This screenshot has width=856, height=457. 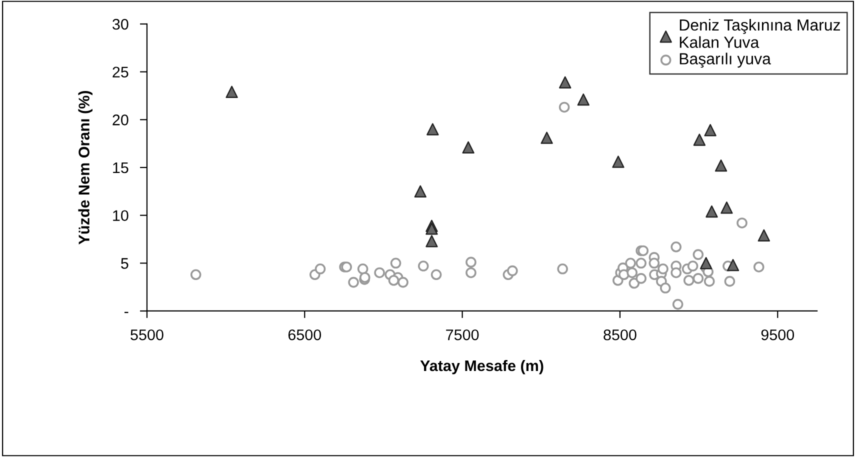 What do you see at coordinates (147, 334) in the screenshot?
I see `x-tick-label: 5500` at bounding box center [147, 334].